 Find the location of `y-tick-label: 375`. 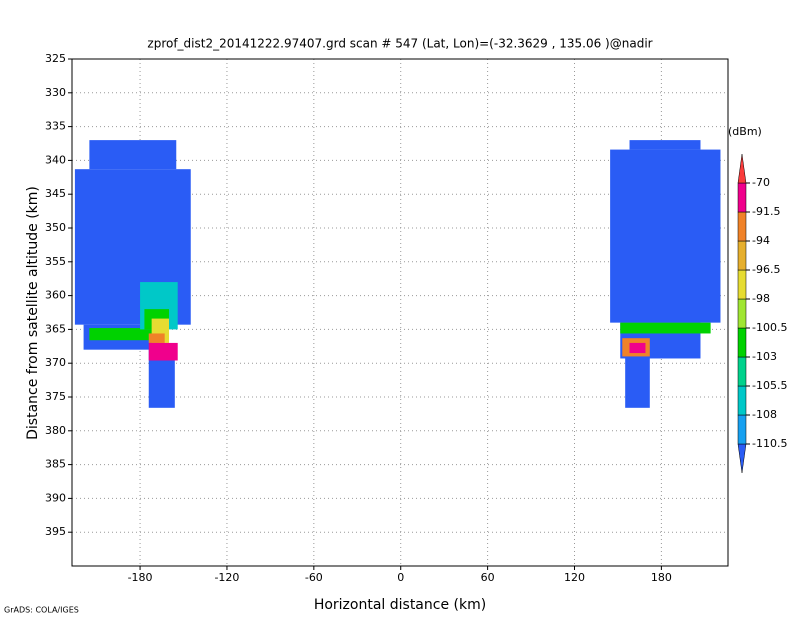

y-tick-label: 375 is located at coordinates (55, 396).